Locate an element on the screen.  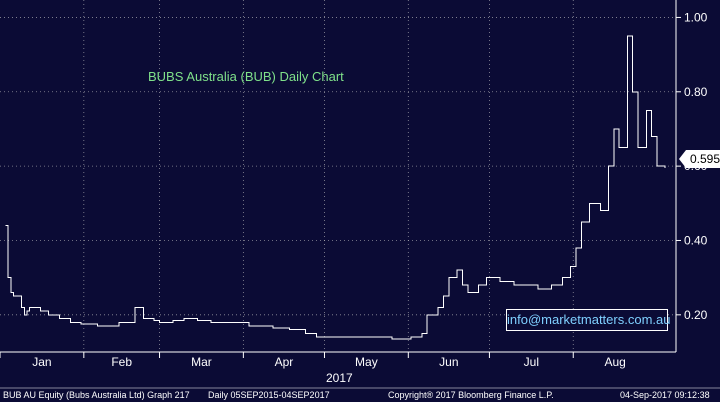
footer-timestamp: 04-Sep-2017 09:12:38 is located at coordinates (665, 395).